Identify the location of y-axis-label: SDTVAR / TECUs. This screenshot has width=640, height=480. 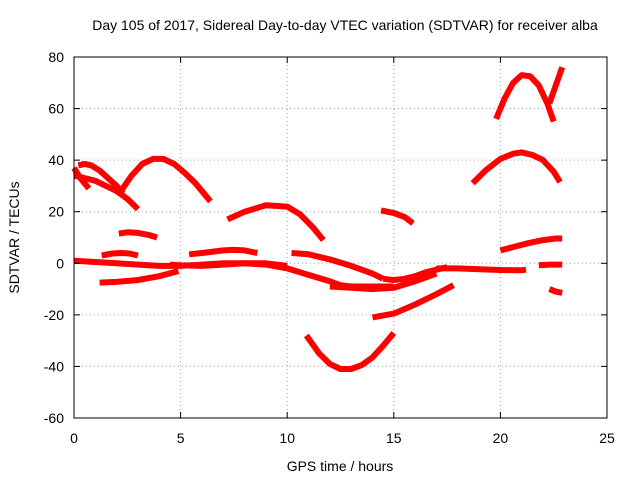
(14, 237).